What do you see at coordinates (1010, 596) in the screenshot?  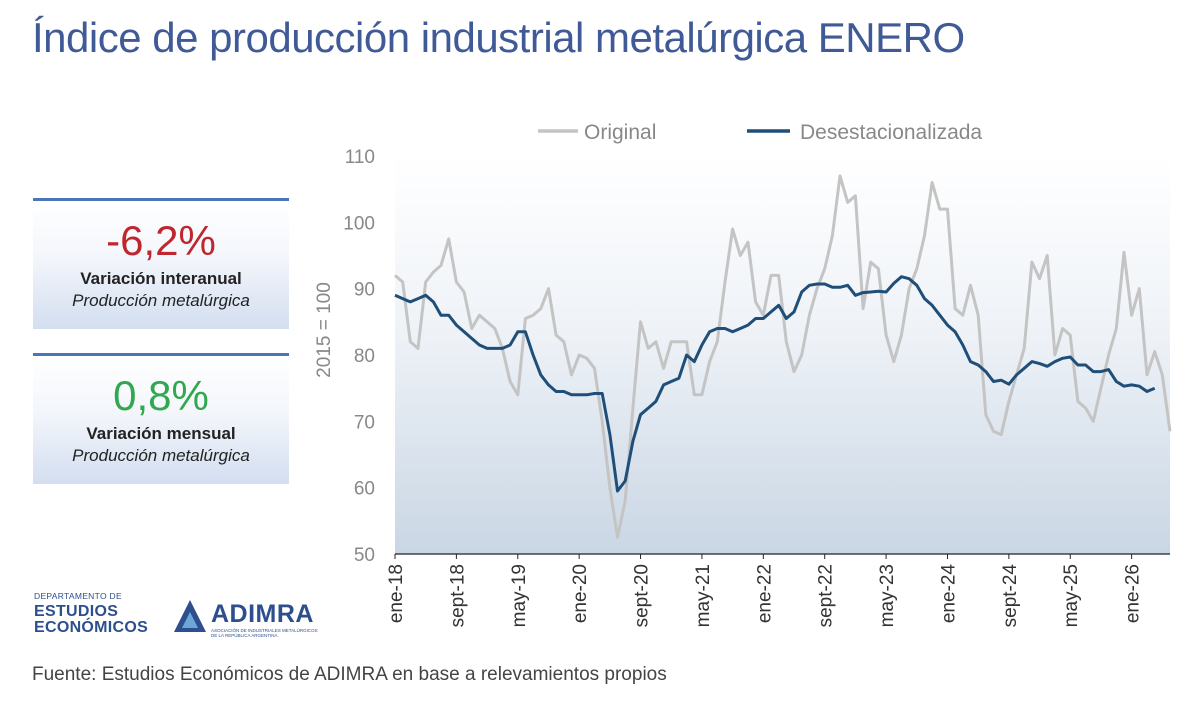 I see `x-tick-label: sept-24` at bounding box center [1010, 596].